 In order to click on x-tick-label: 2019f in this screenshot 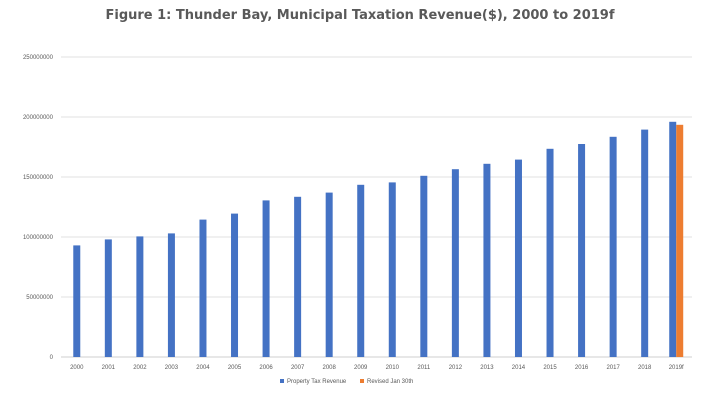, I will do `click(676, 368)`.